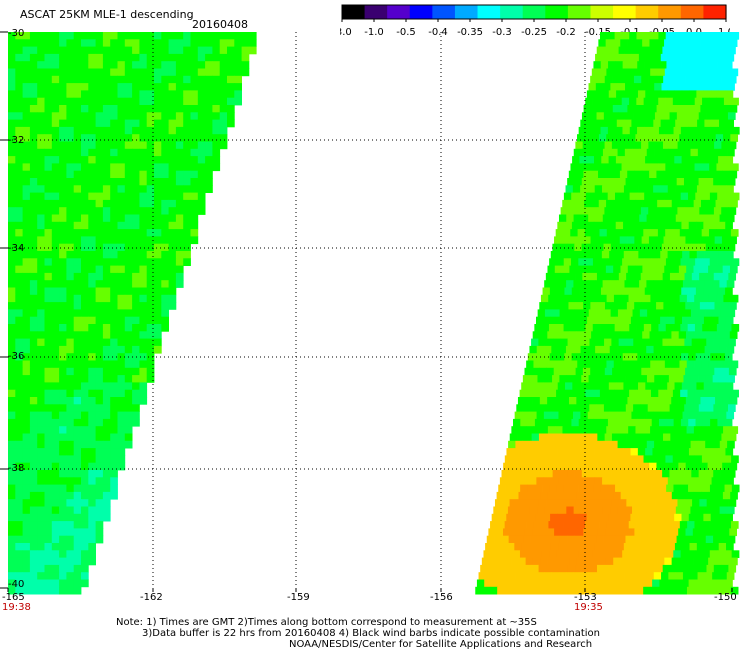 The height and width of the screenshot is (650, 740). What do you see at coordinates (585, 597) in the screenshot?
I see `lon-label-153: -153` at bounding box center [585, 597].